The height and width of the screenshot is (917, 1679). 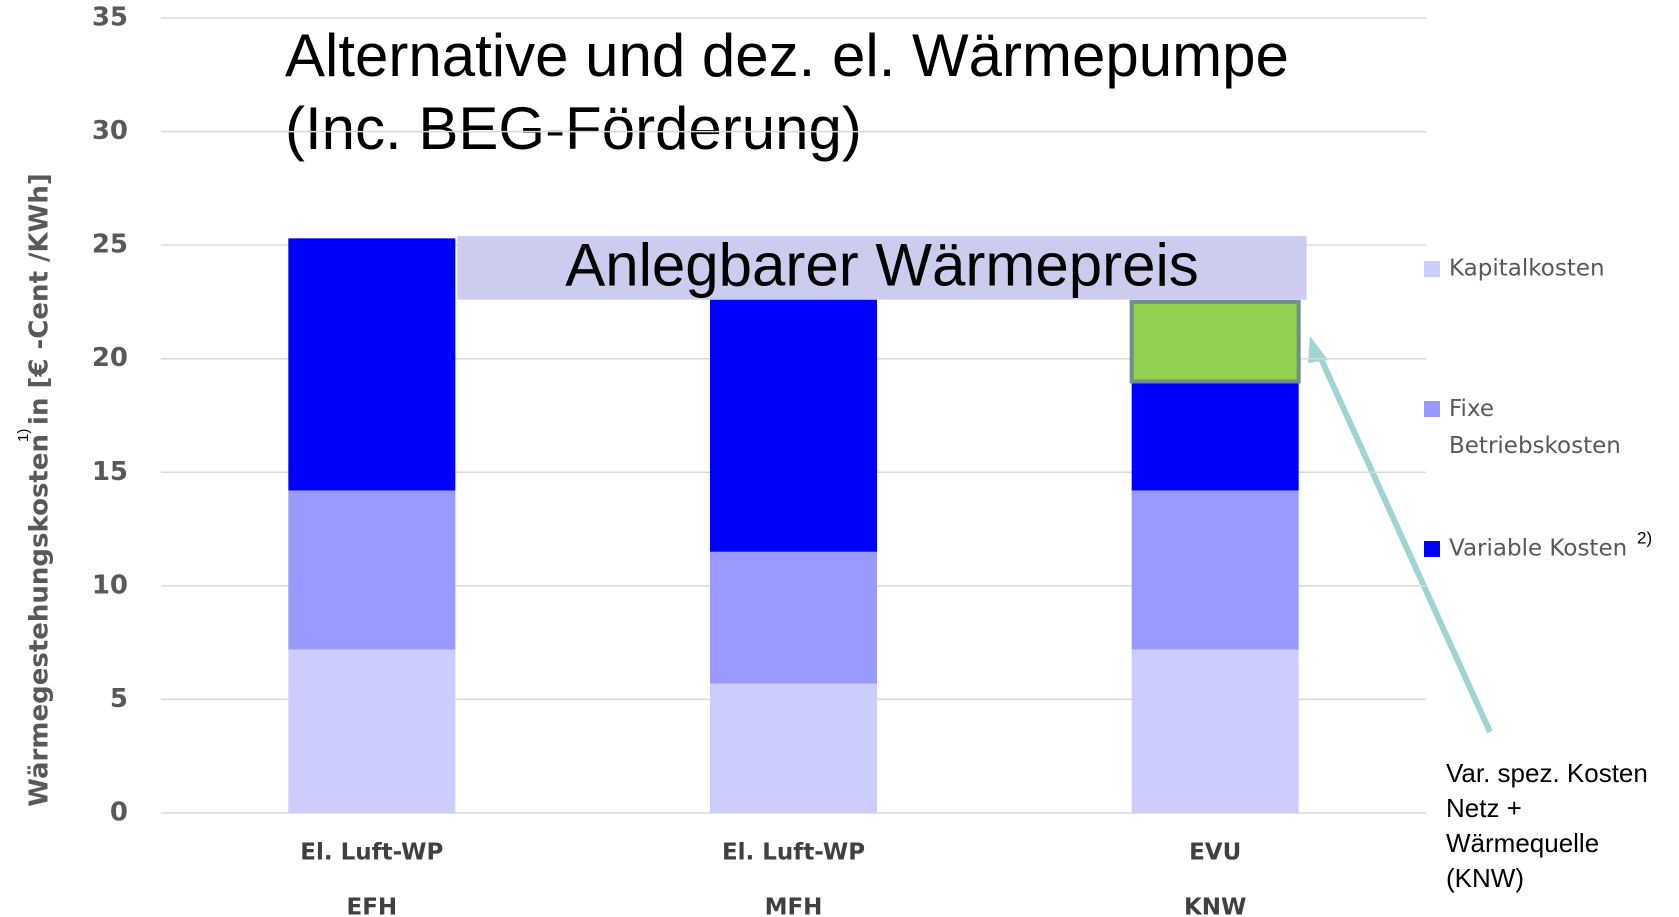 I want to click on annotation: Wärmequelle, so click(x=1522, y=843).